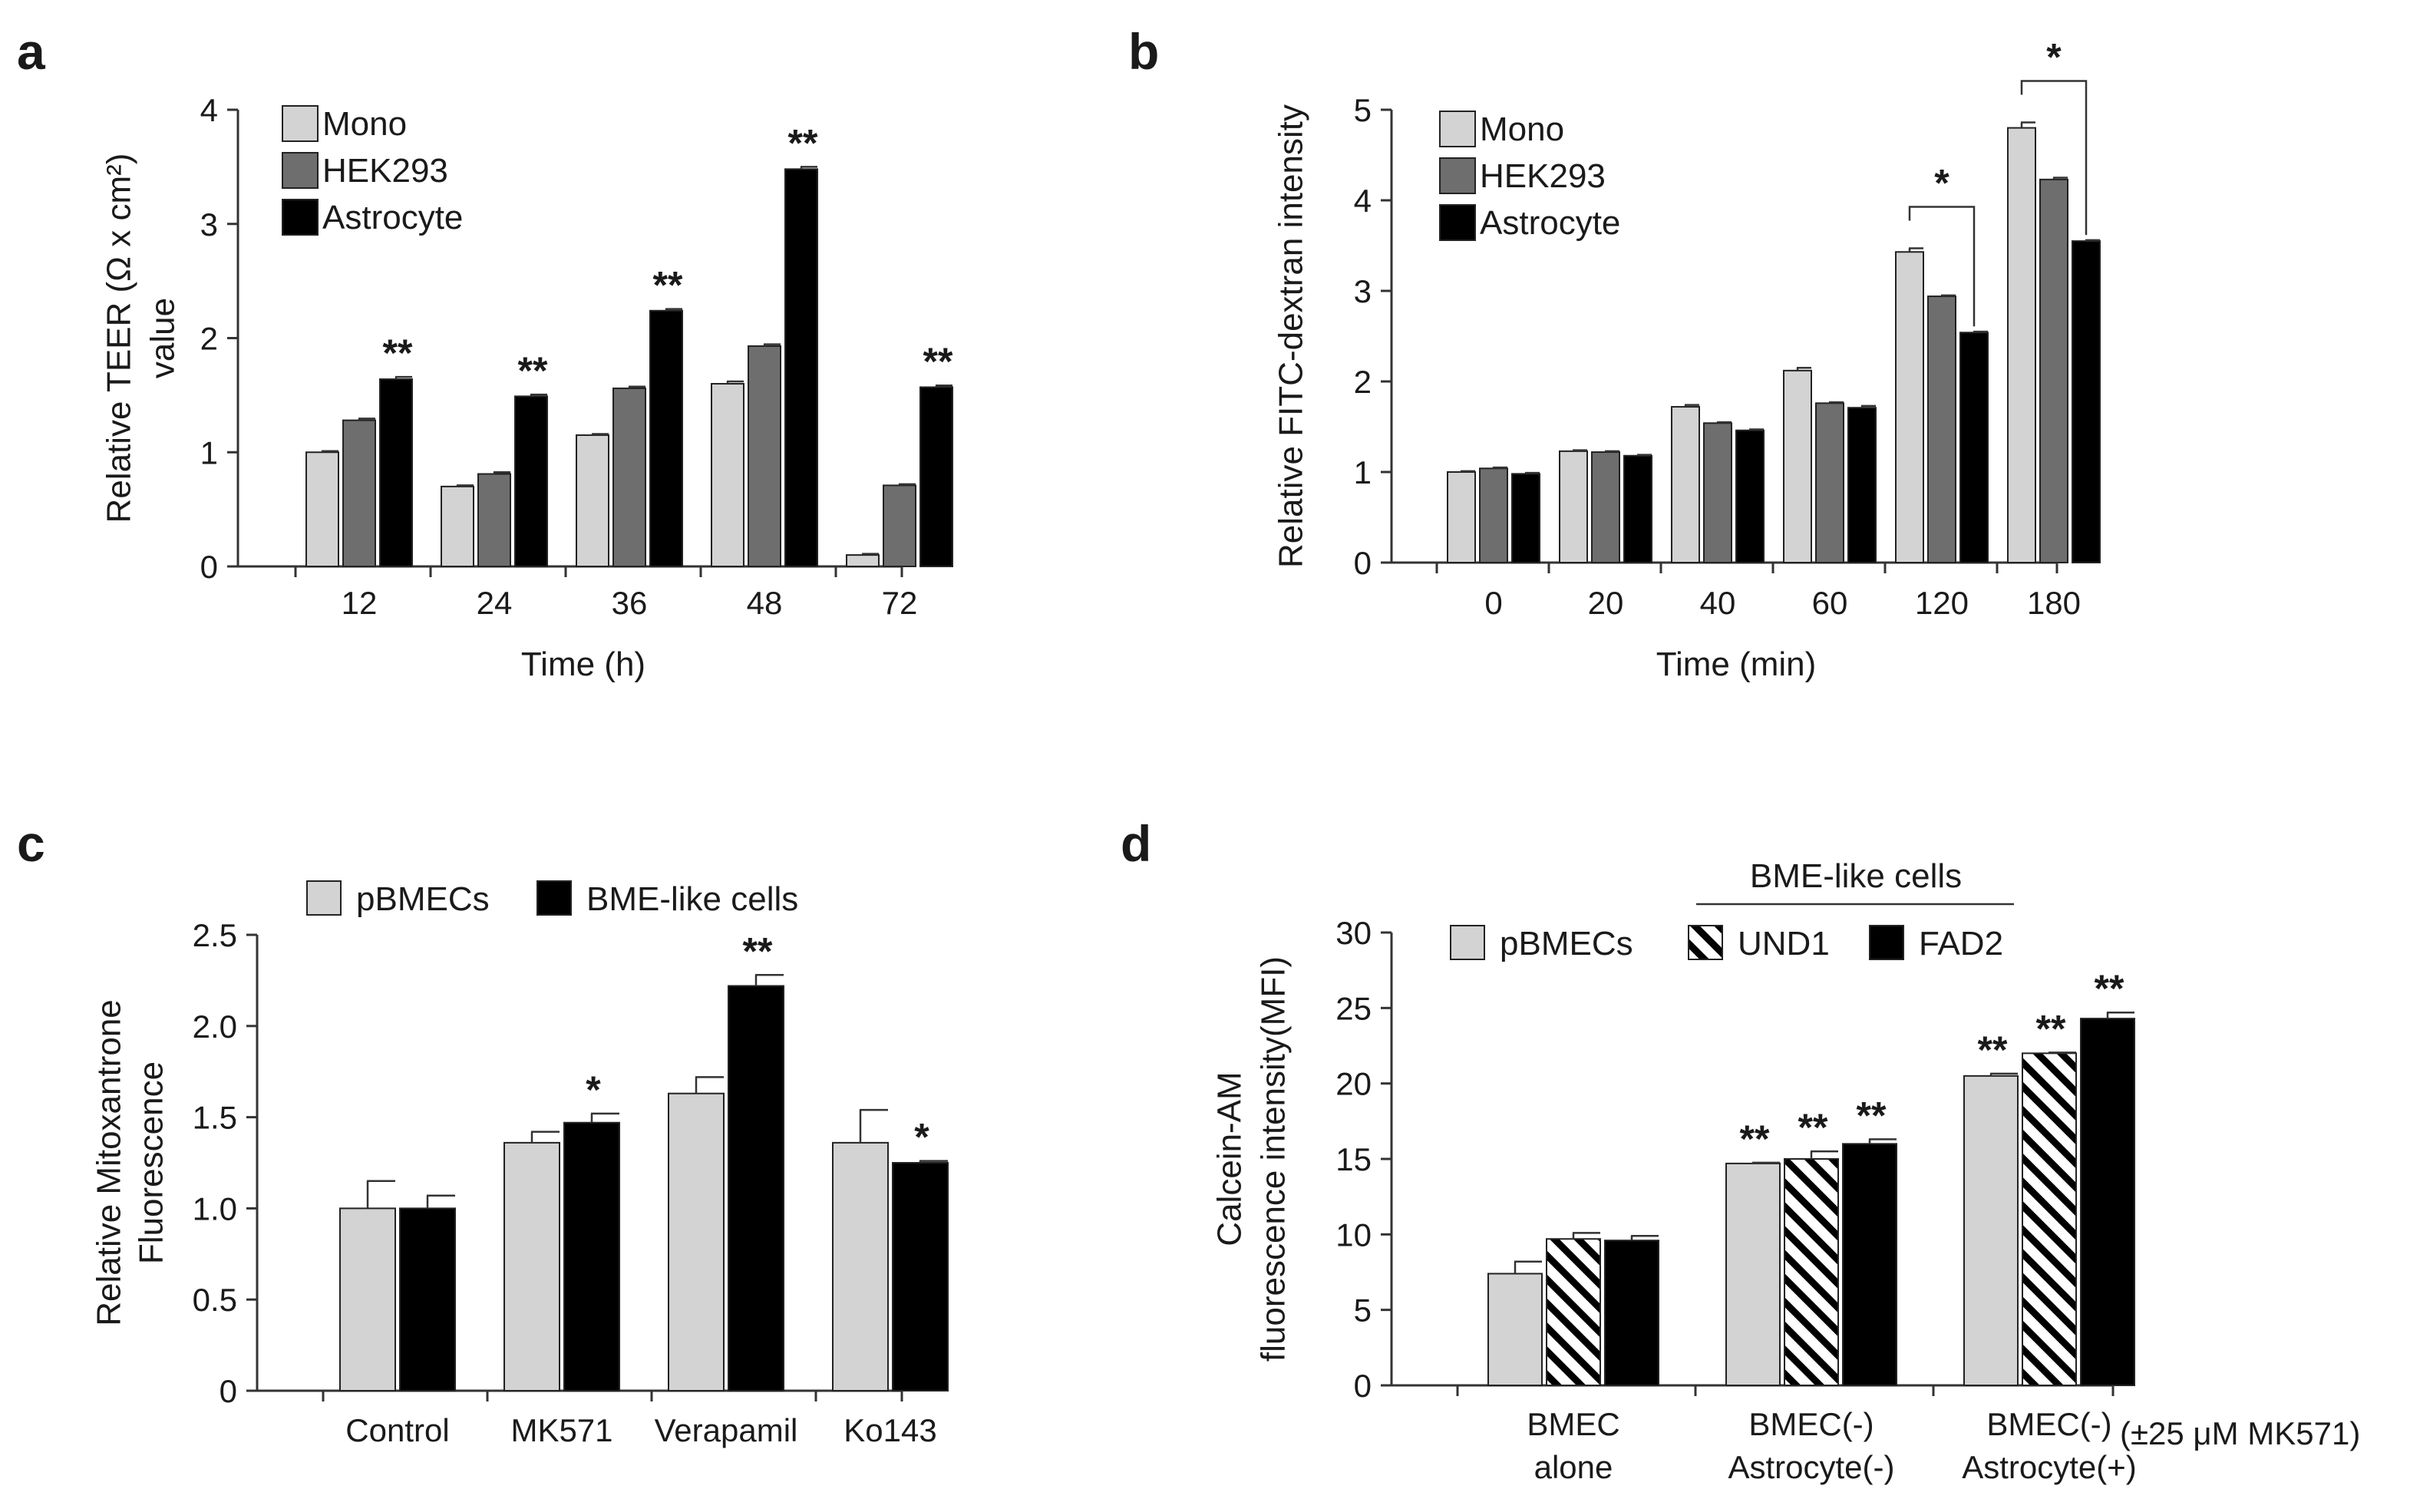 The image size is (2410, 1512). I want to click on x-tick-label: 24, so click(495, 603).